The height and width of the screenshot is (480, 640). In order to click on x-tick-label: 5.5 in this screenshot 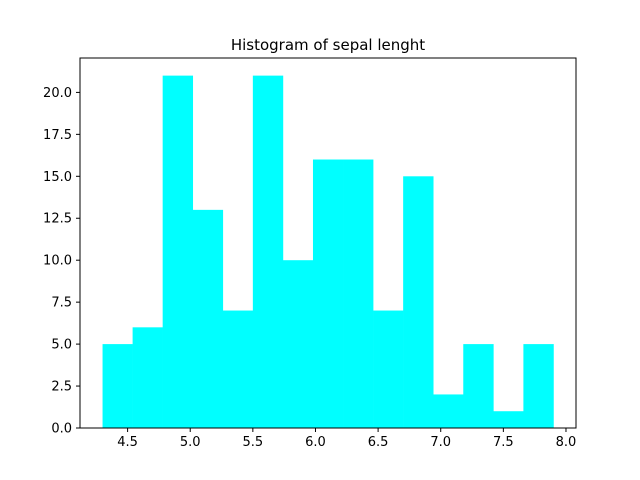, I will do `click(253, 442)`.